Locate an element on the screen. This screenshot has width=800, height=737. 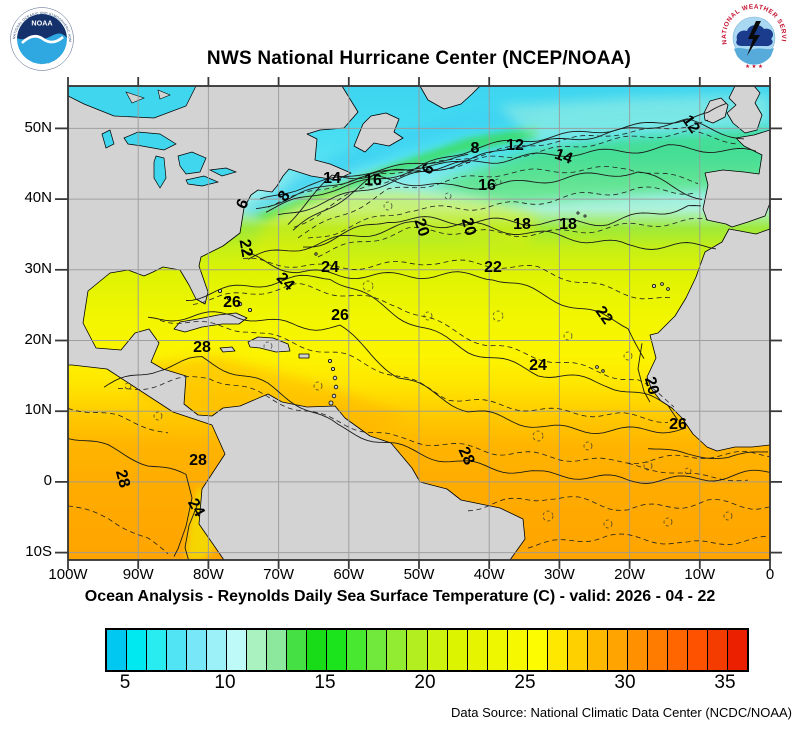
seagull-icon is located at coordinates (42, 39).